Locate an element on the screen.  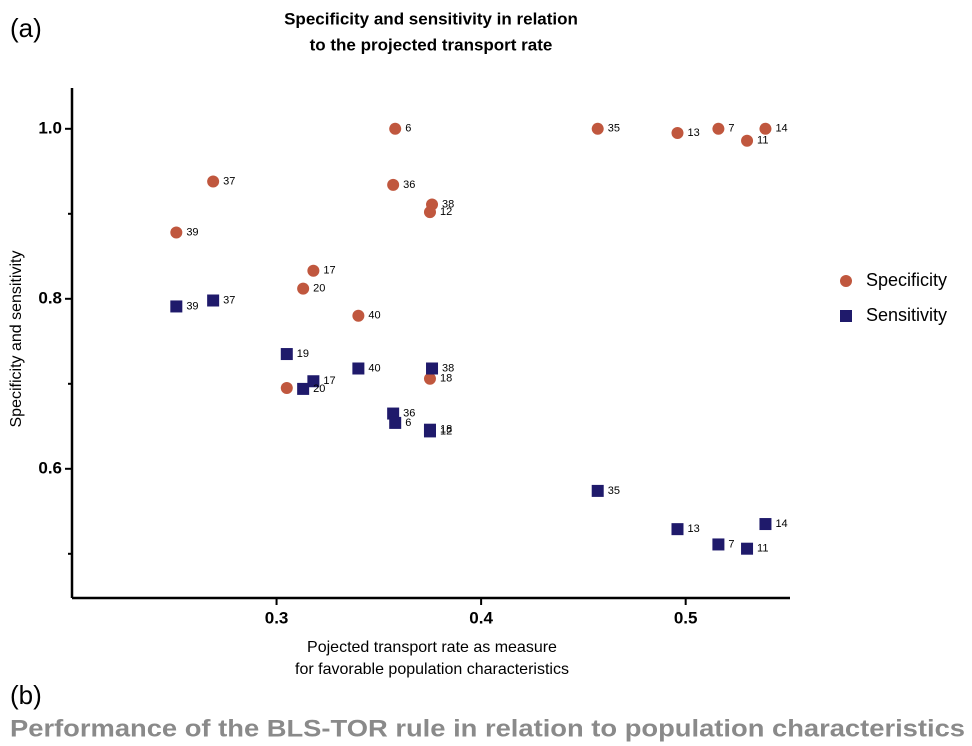
x-tick-label: 0.4 is located at coordinates (481, 617).